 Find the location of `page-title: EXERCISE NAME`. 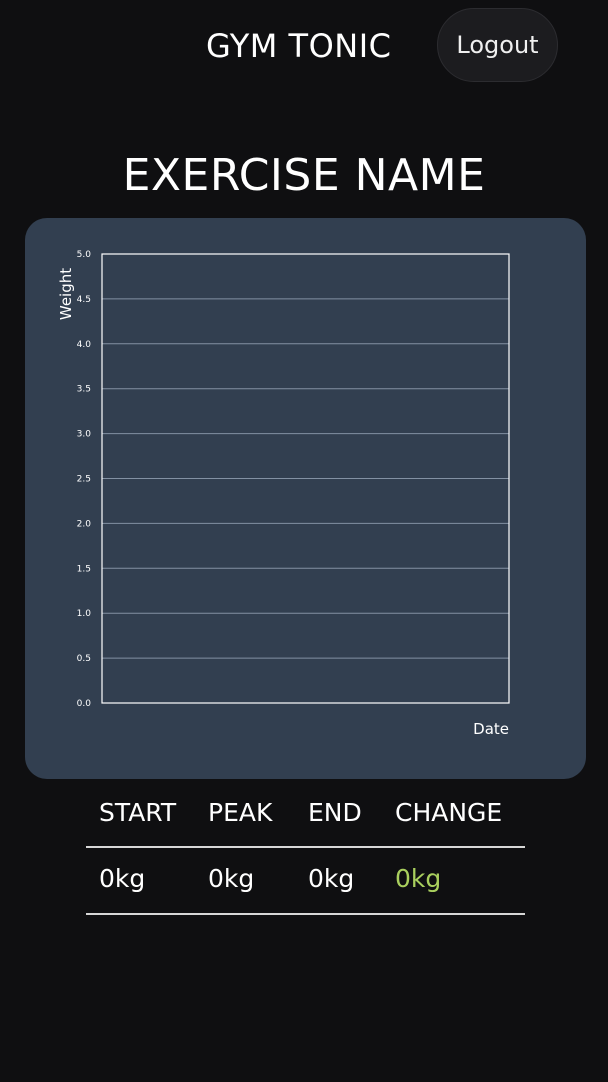

page-title: EXERCISE NAME is located at coordinates (304, 175).